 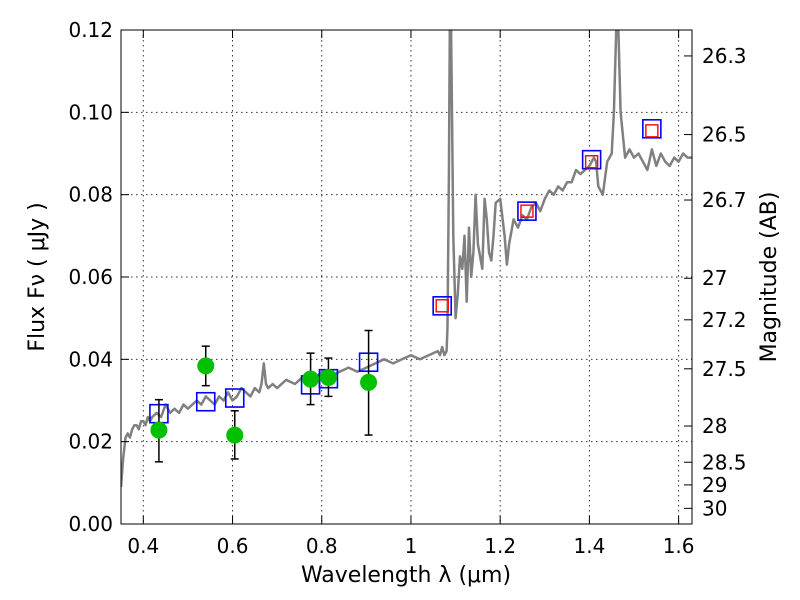 What do you see at coordinates (90, 112) in the screenshot?
I see `y-tick-label: 0.10` at bounding box center [90, 112].